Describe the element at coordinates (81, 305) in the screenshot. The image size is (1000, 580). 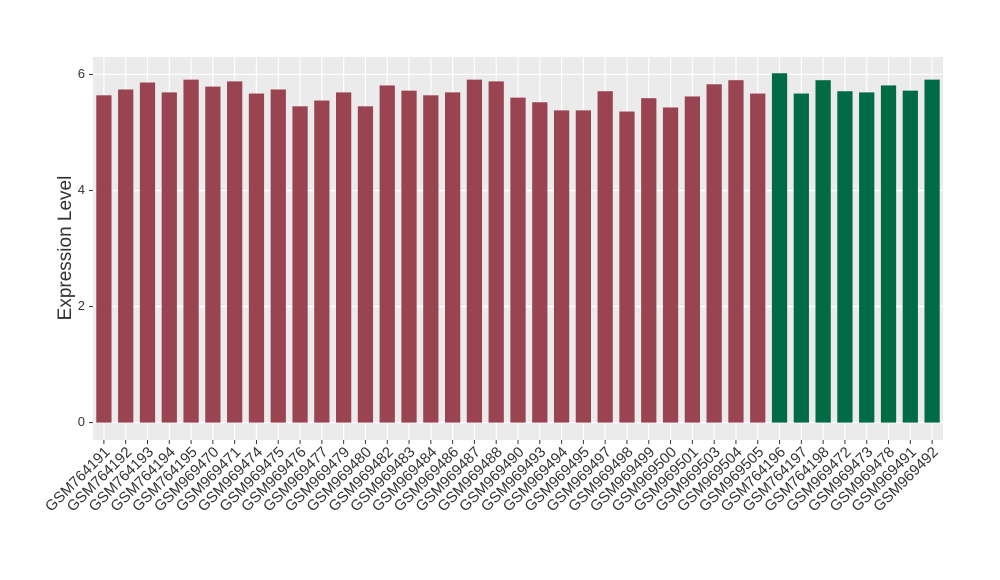
I see `y-tick-label: 2` at that location.